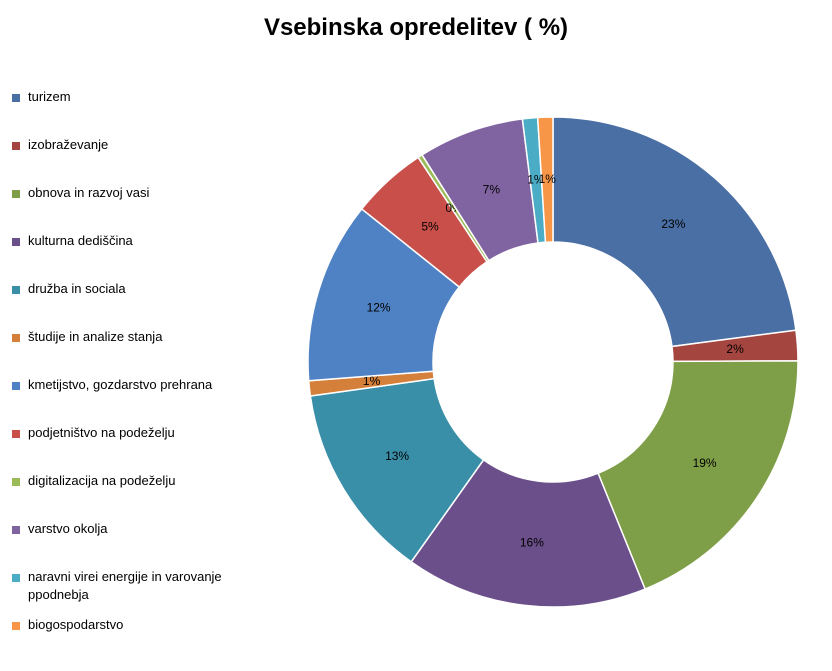  I want to click on legend-item: kmetijstvo, gozdarstvo prehrana, so click(137, 400).